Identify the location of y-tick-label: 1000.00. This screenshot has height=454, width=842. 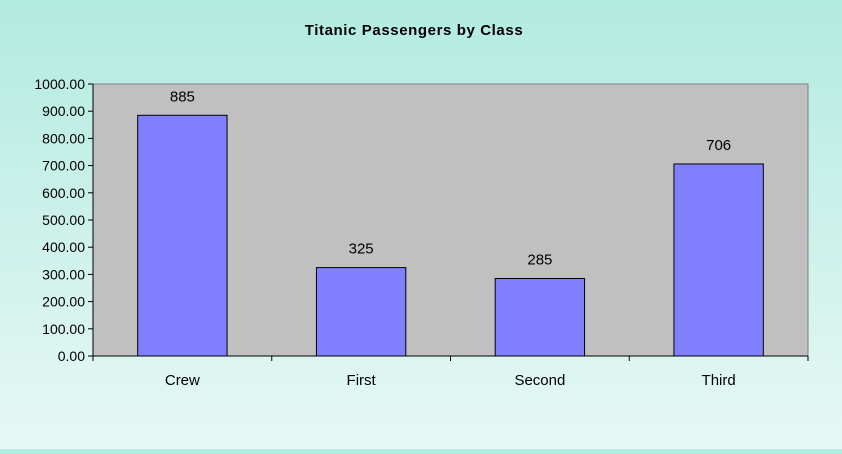
(59, 84).